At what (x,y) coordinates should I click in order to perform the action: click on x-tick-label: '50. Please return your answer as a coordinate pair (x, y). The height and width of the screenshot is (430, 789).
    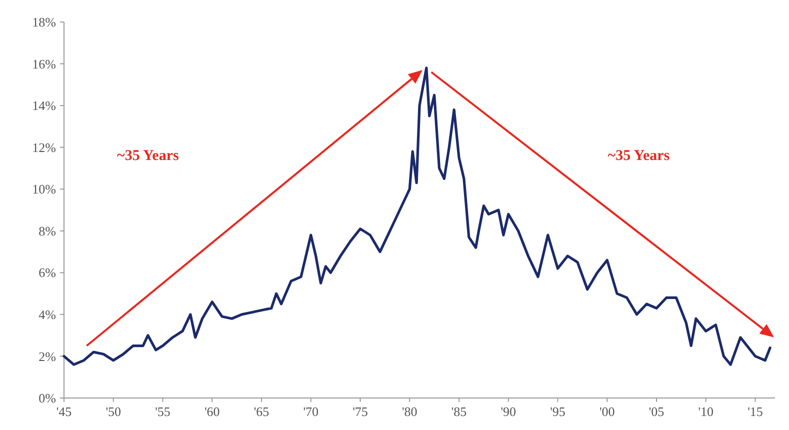
    Looking at the image, I should click on (114, 411).